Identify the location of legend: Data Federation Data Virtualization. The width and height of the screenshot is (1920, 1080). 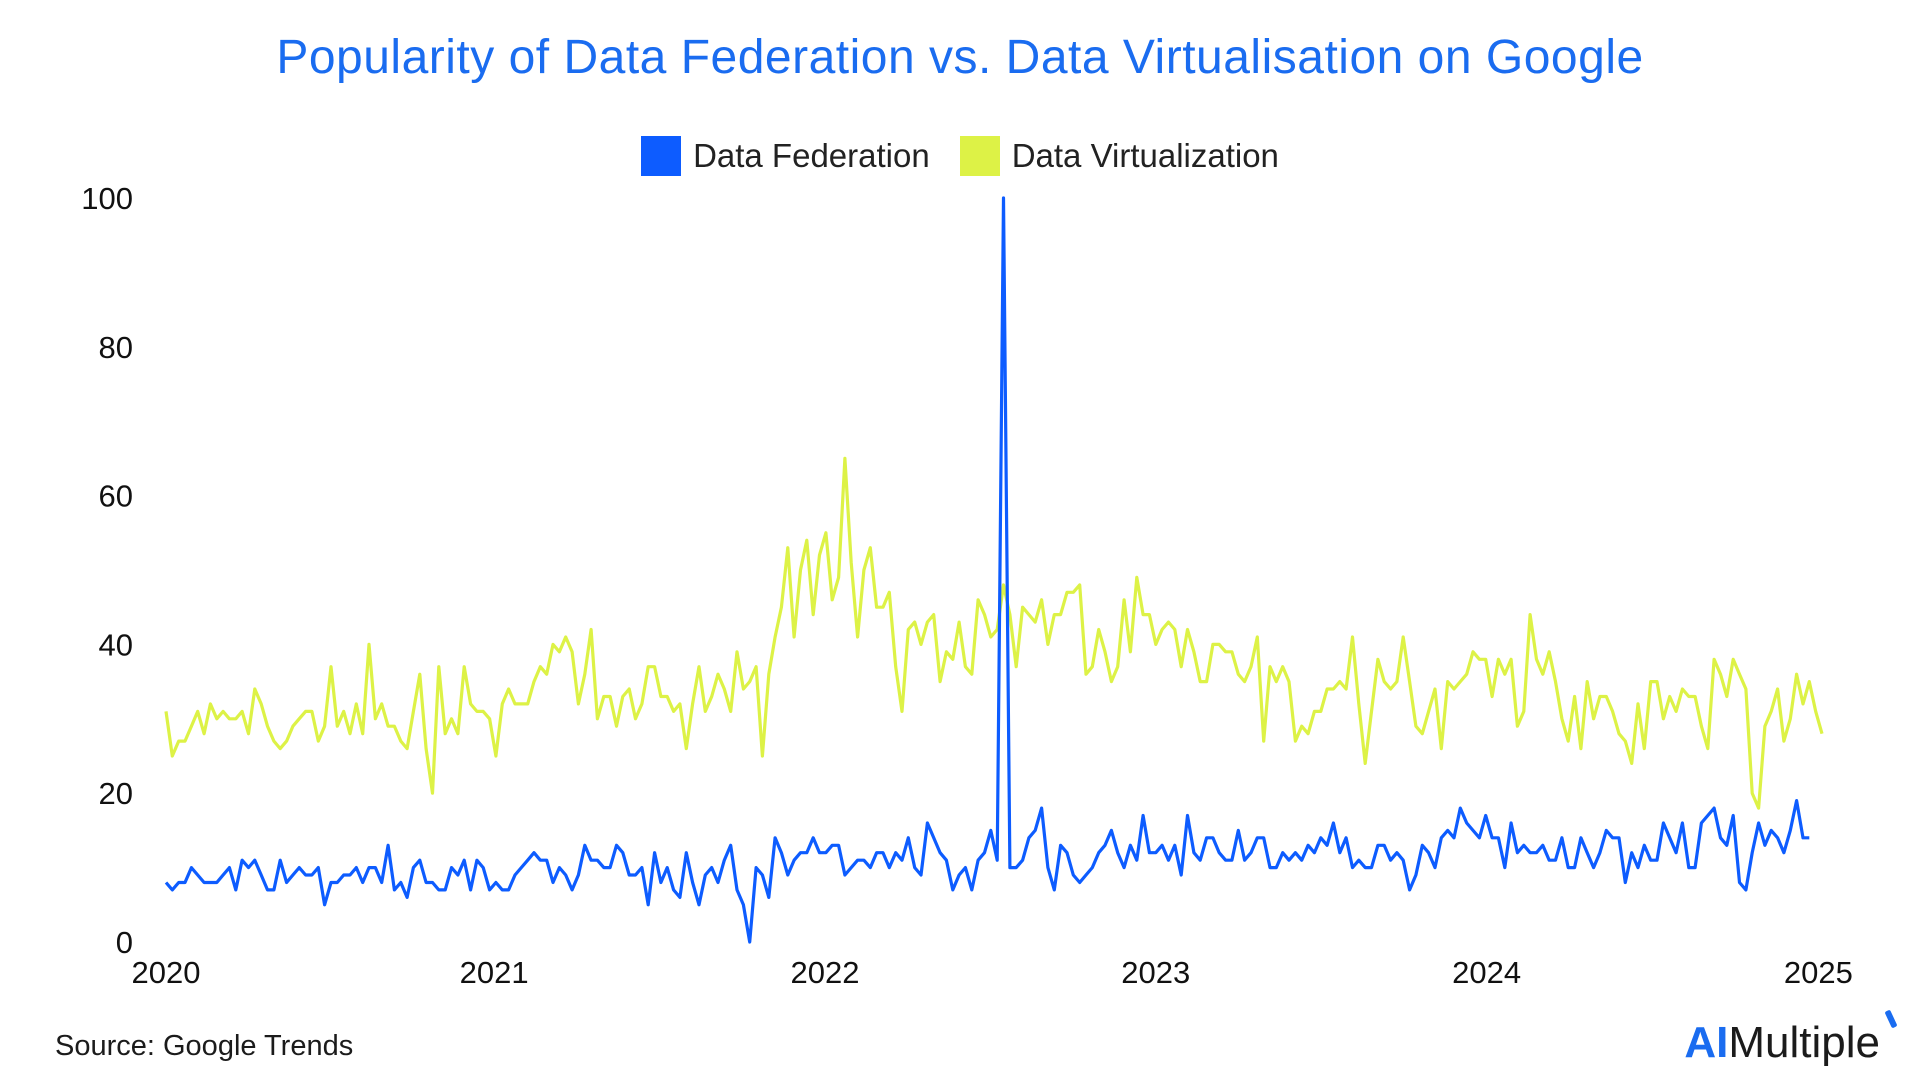
(960, 156).